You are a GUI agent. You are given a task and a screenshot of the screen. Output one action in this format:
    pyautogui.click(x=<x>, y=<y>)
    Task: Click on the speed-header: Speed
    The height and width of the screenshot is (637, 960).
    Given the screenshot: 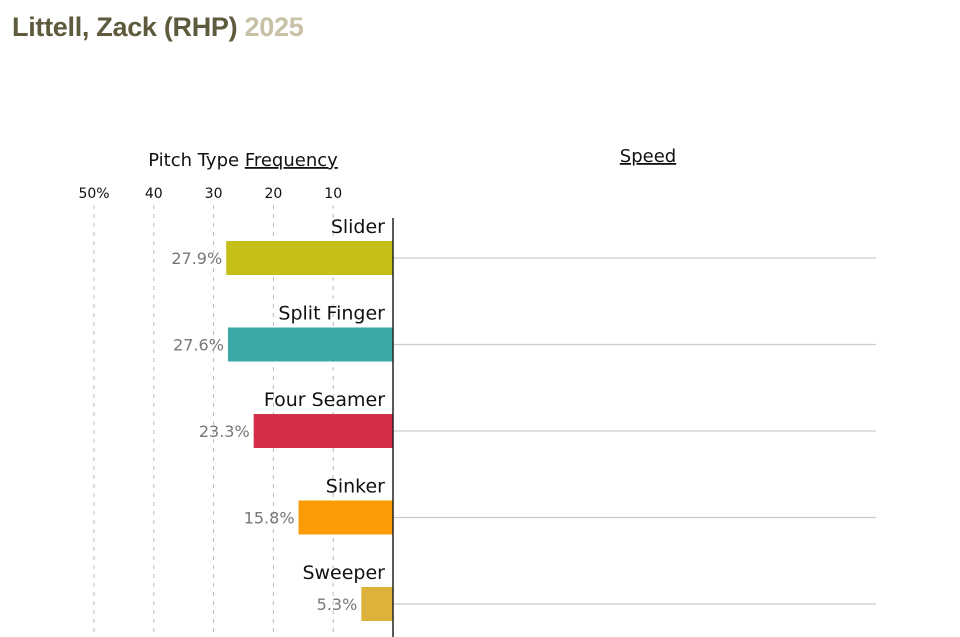 What is the action you would take?
    pyautogui.click(x=648, y=156)
    